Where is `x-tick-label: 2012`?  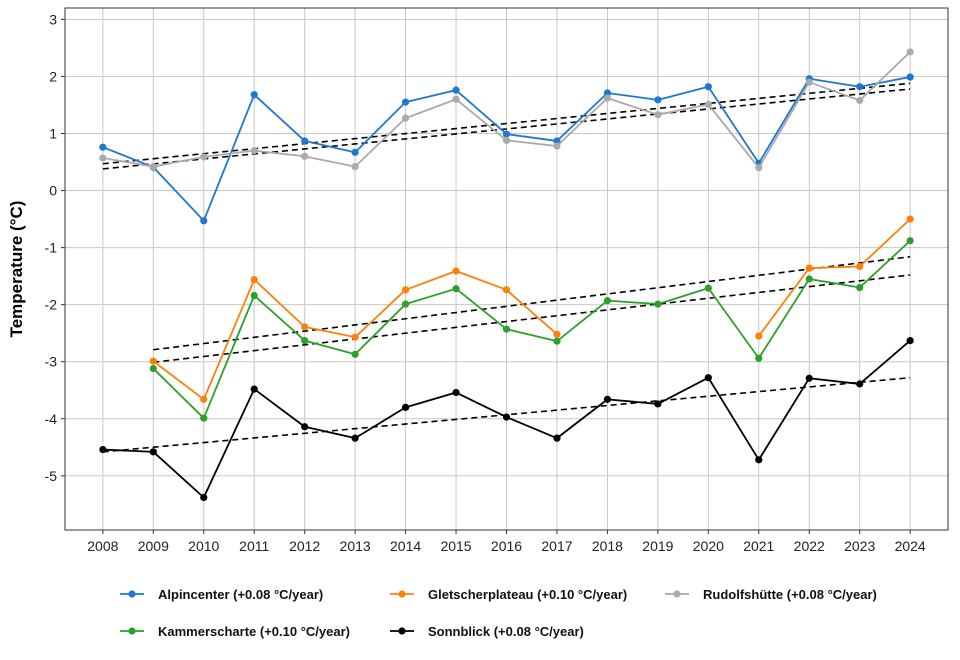
x-tick-label: 2012 is located at coordinates (304, 546).